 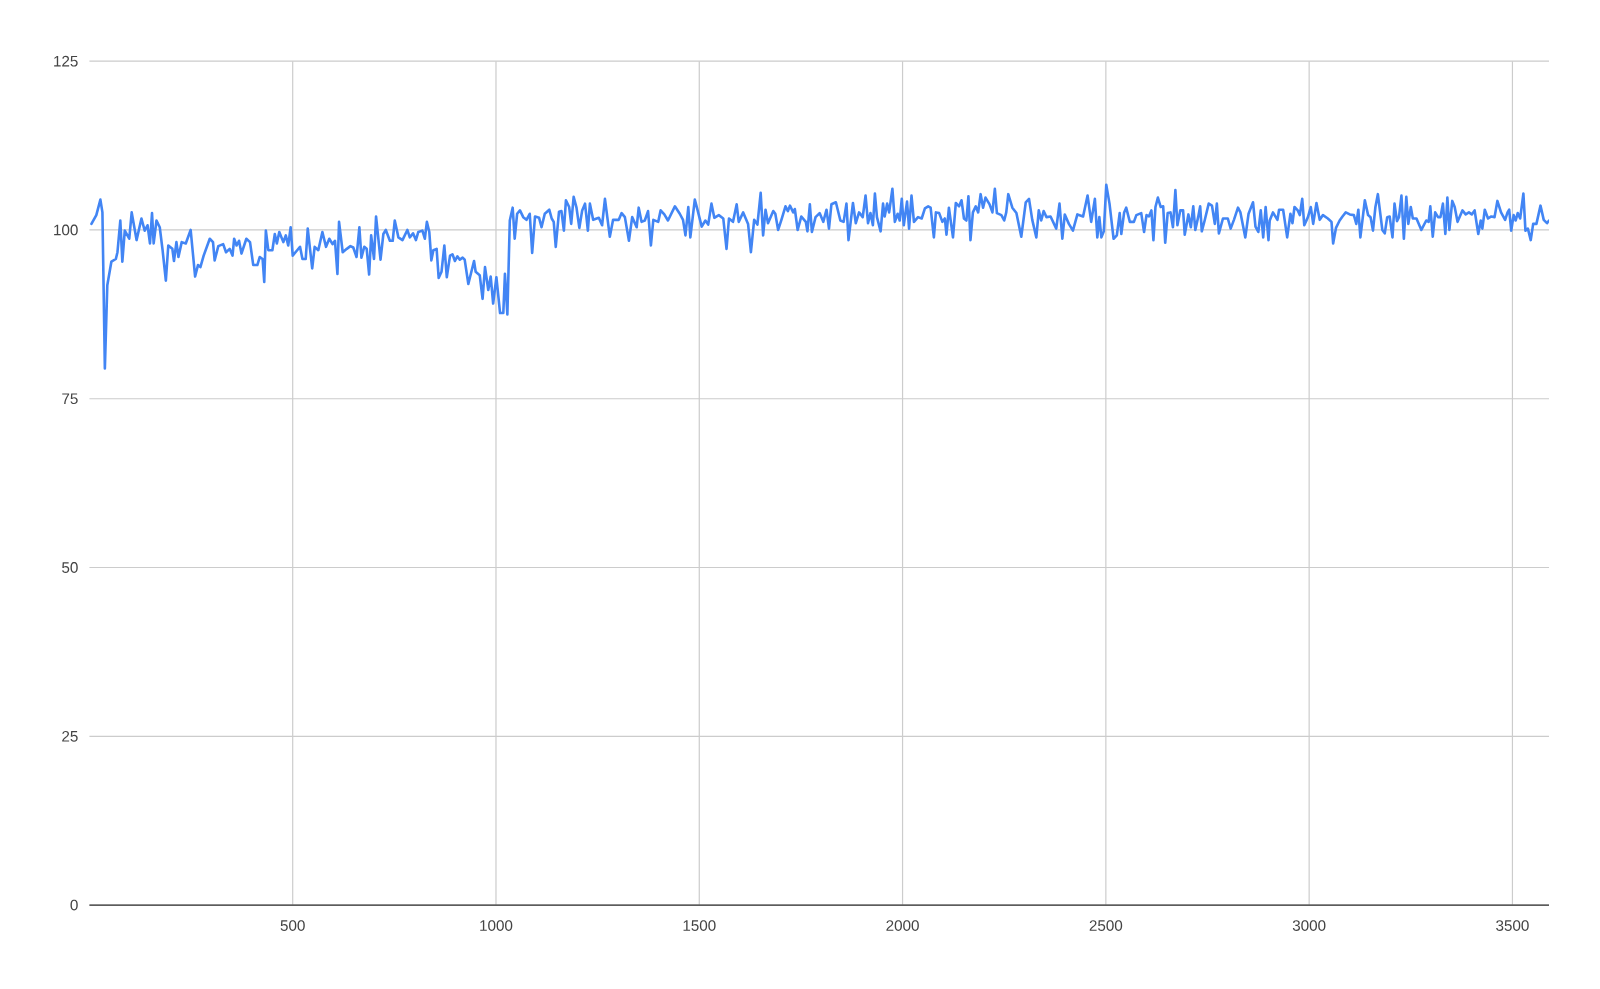 What do you see at coordinates (70, 736) in the screenshot?
I see `y-tick-label: 25` at bounding box center [70, 736].